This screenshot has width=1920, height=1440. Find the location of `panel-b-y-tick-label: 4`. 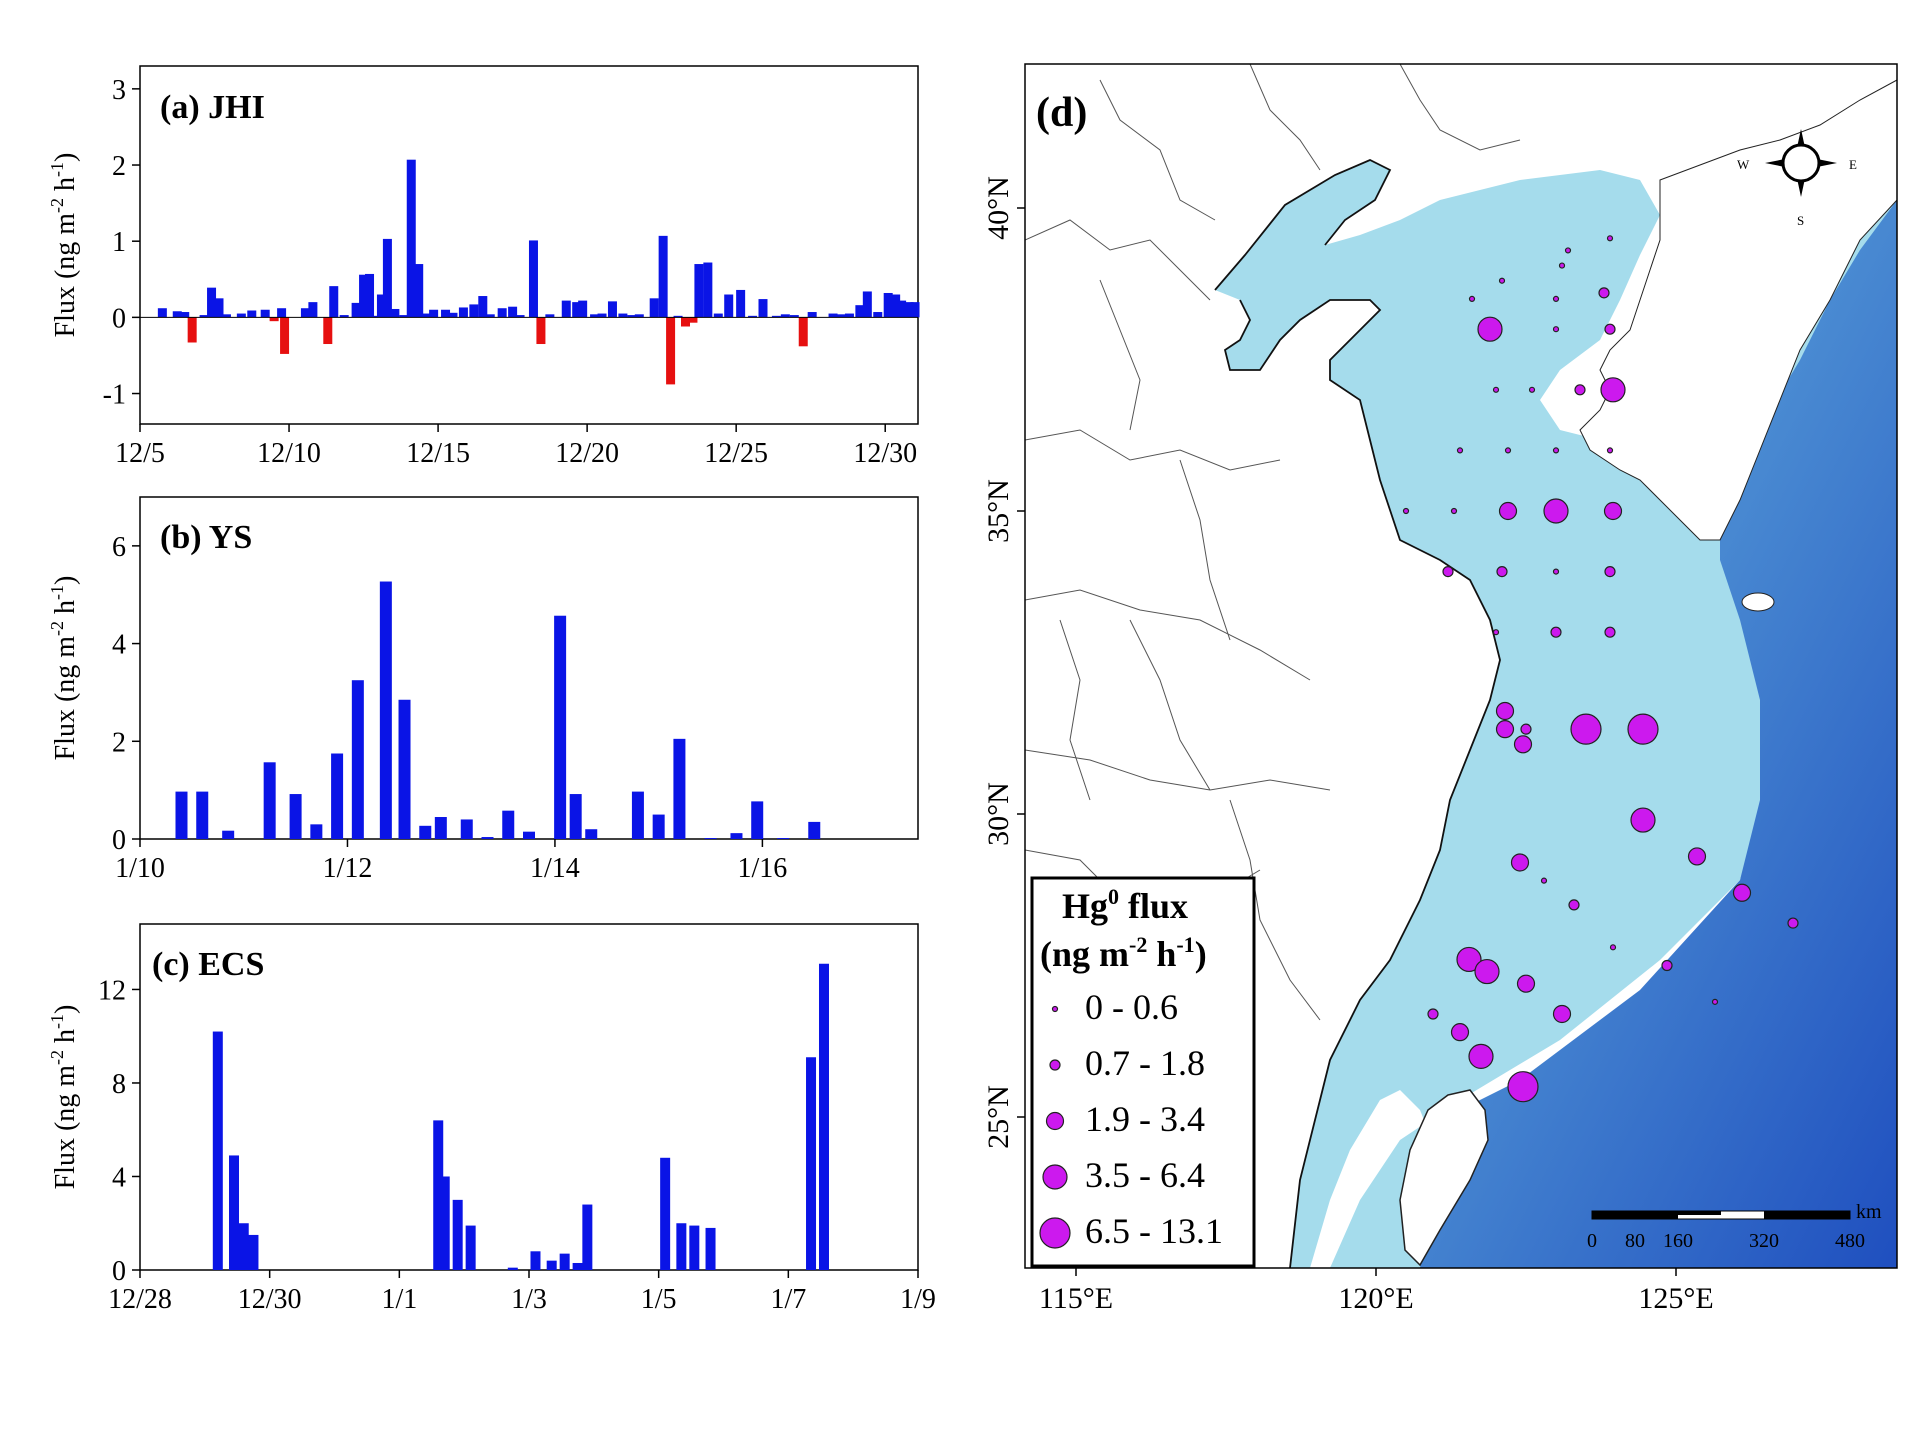

panel-b-y-tick-label: 4 is located at coordinates (119, 645).